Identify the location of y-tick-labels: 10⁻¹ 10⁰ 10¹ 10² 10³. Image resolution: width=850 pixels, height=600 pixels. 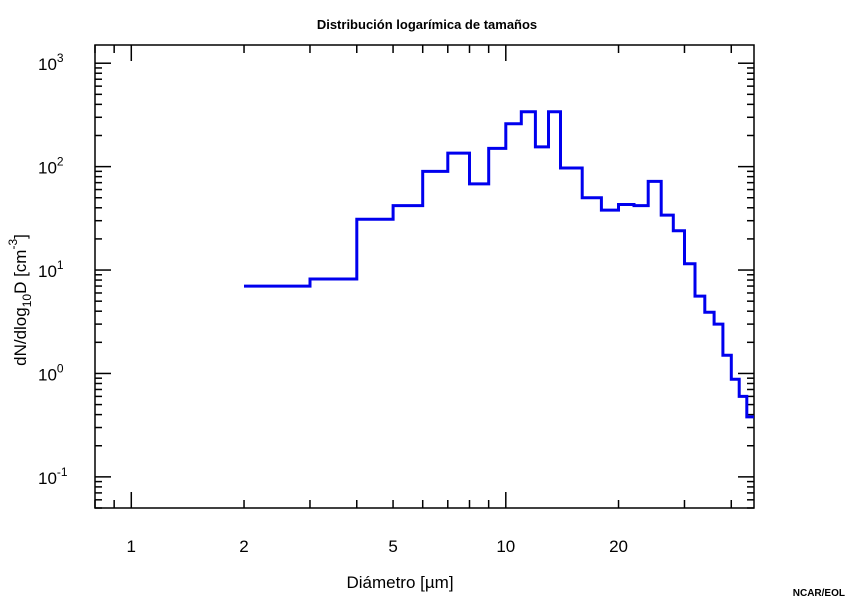
(53, 269).